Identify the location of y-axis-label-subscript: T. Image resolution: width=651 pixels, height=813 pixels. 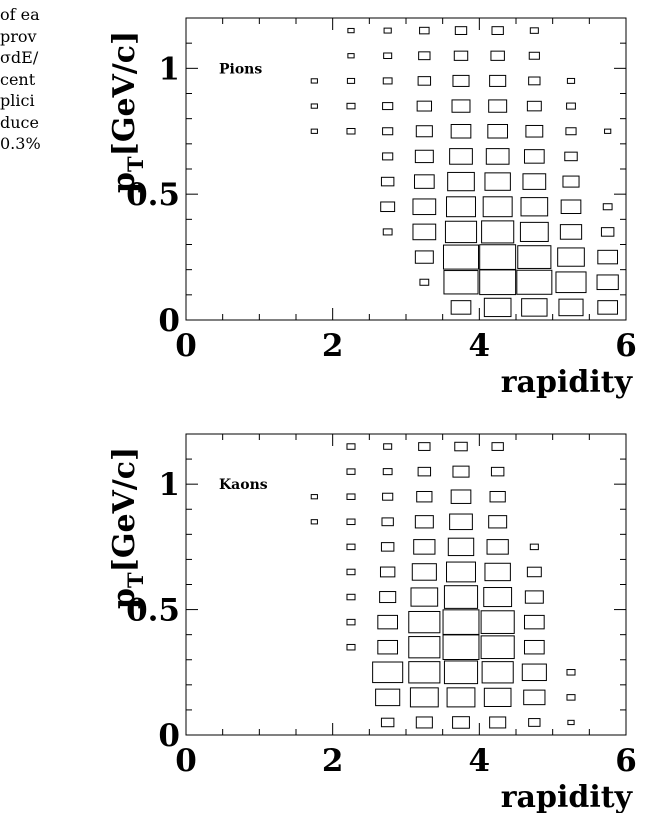
(135, 164).